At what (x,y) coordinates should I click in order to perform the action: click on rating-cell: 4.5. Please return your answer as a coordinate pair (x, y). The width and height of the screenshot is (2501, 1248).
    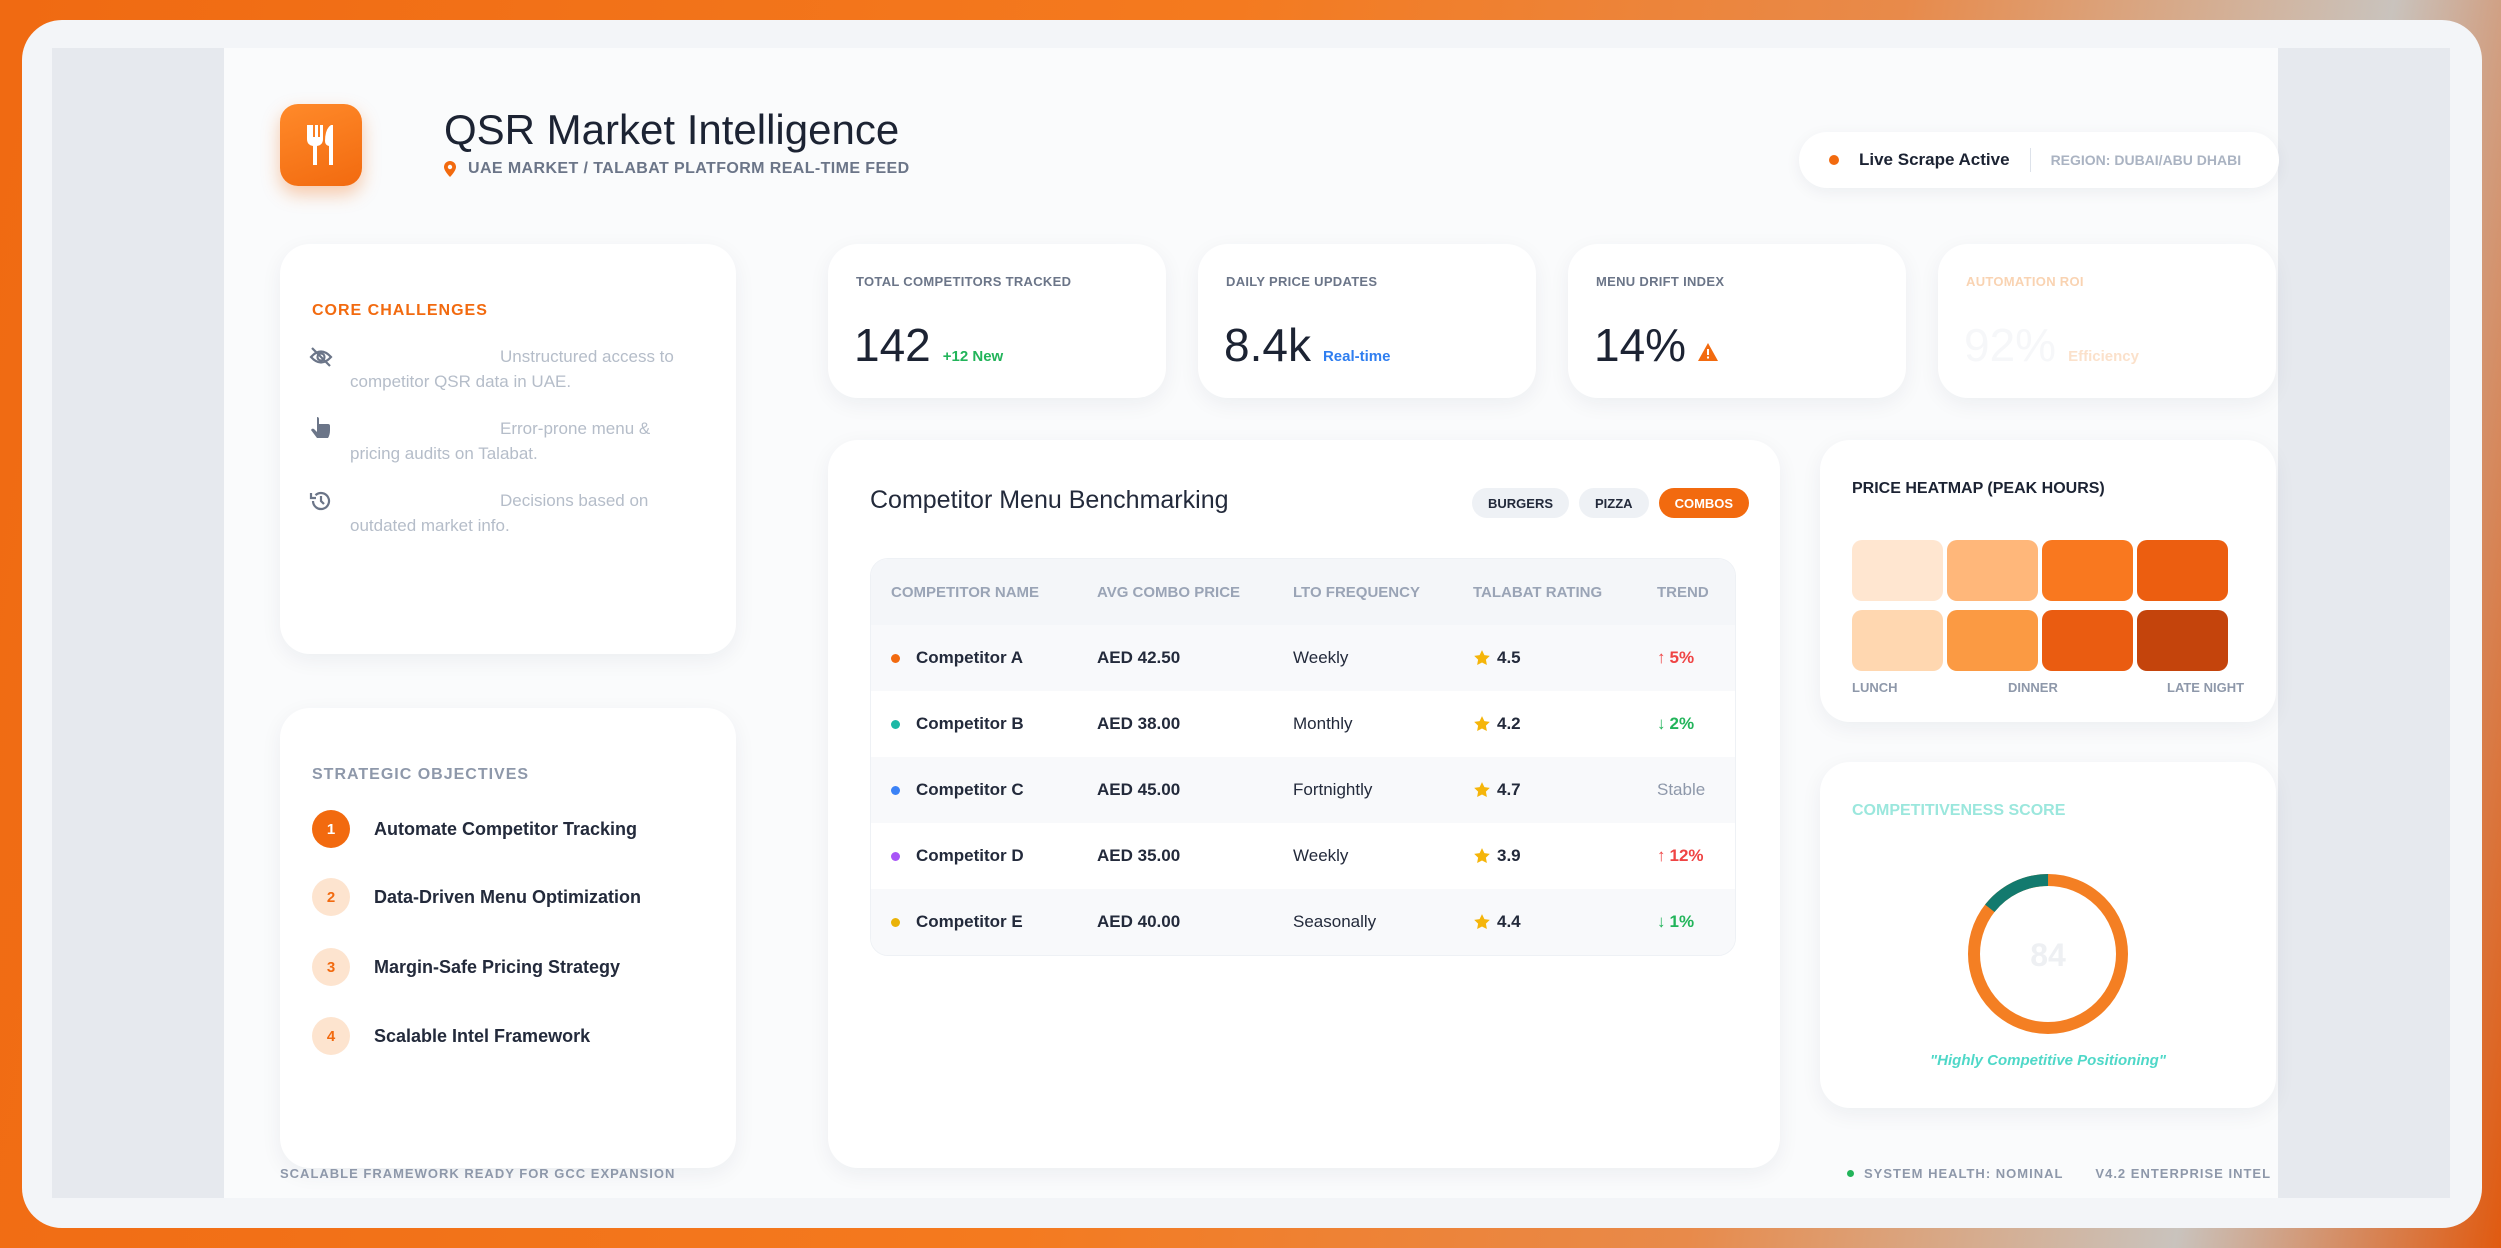
    Looking at the image, I should click on (1565, 658).